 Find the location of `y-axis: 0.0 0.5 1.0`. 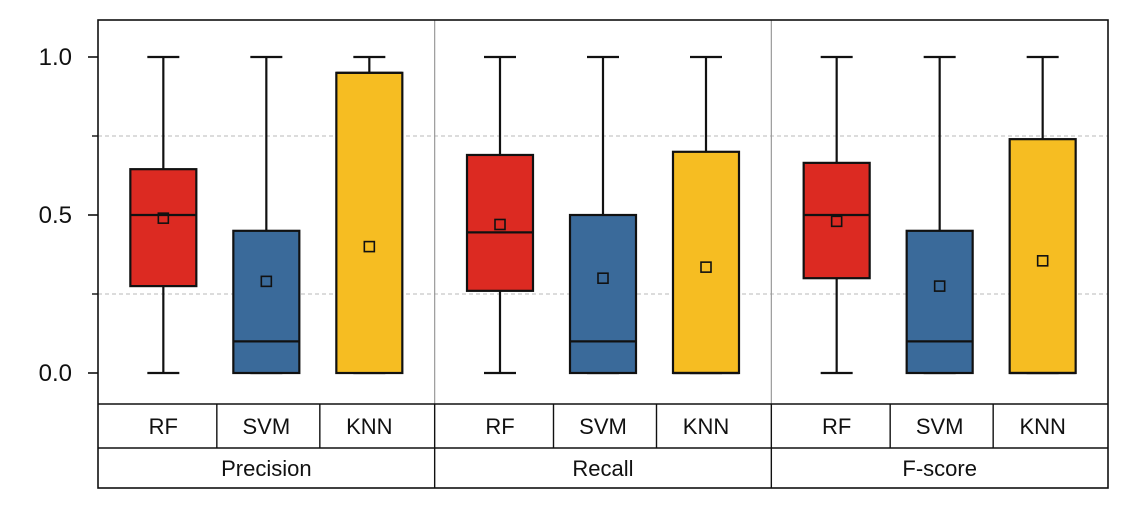

y-axis: 0.0 0.5 1.0 is located at coordinates (68, 215).